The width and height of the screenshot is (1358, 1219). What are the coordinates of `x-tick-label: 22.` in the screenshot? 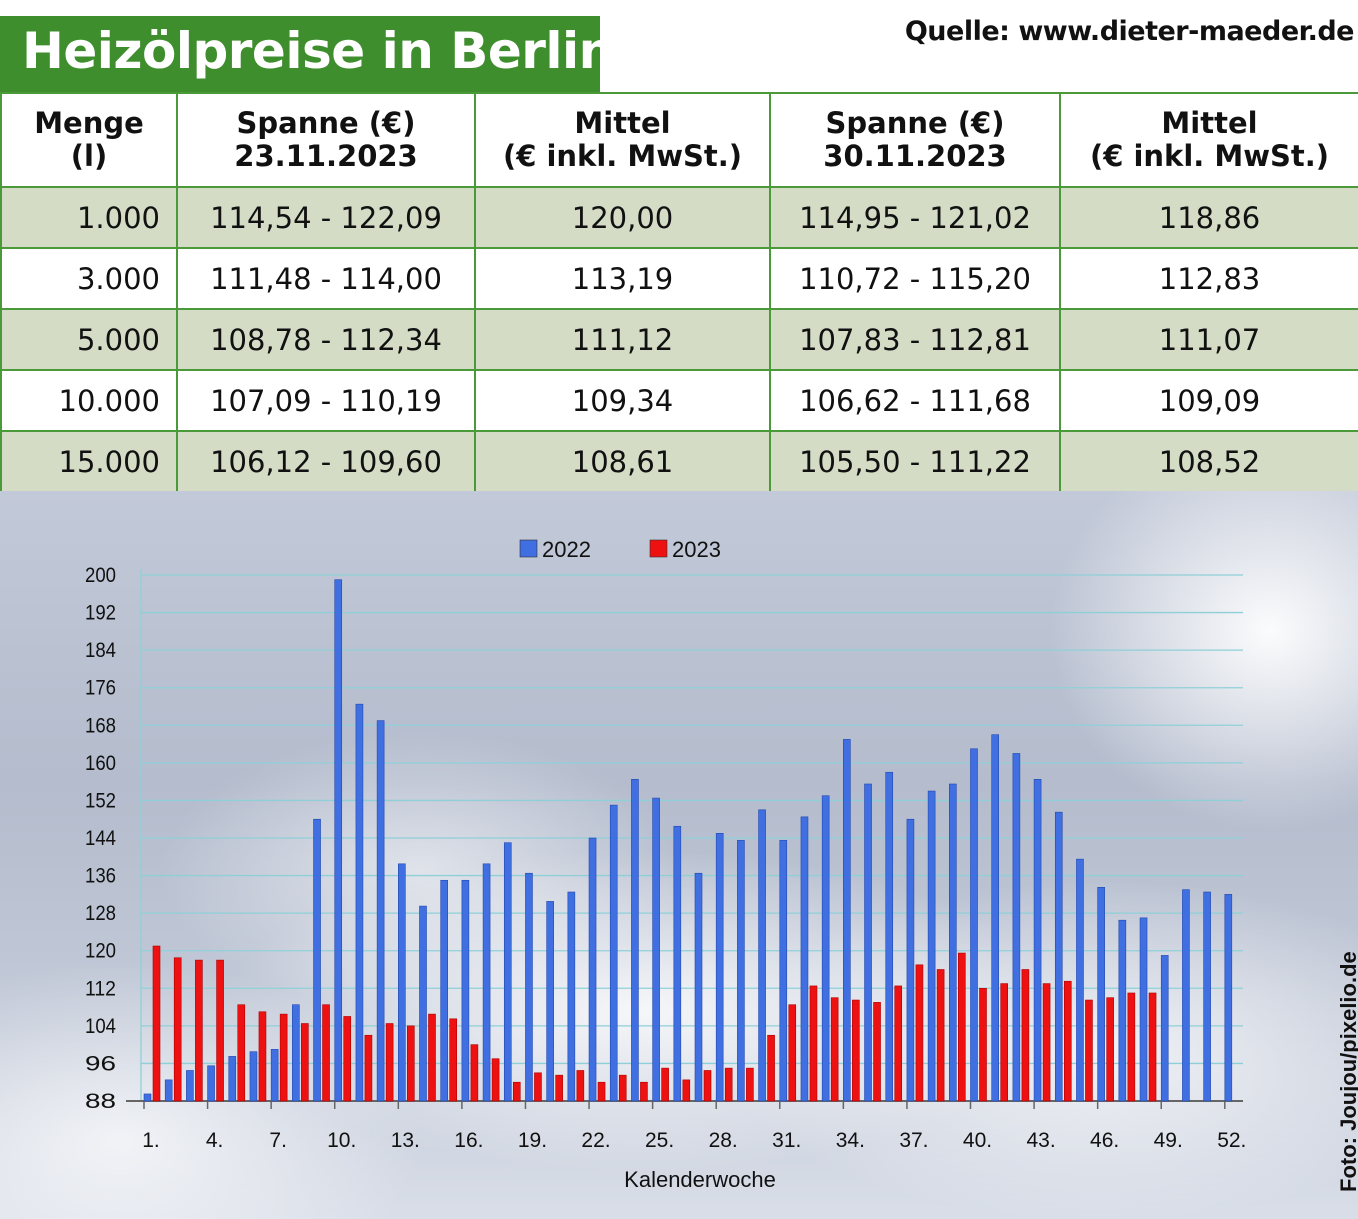 It's located at (595, 1140).